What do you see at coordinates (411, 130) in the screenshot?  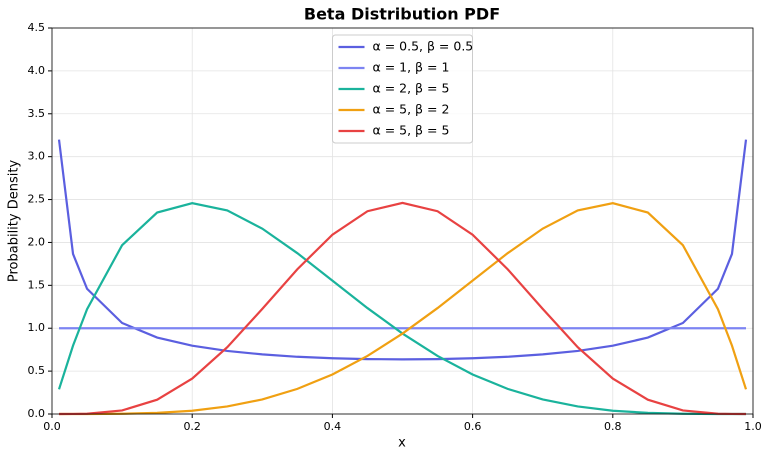 I see `legend-label: α = 5, β = 5` at bounding box center [411, 130].